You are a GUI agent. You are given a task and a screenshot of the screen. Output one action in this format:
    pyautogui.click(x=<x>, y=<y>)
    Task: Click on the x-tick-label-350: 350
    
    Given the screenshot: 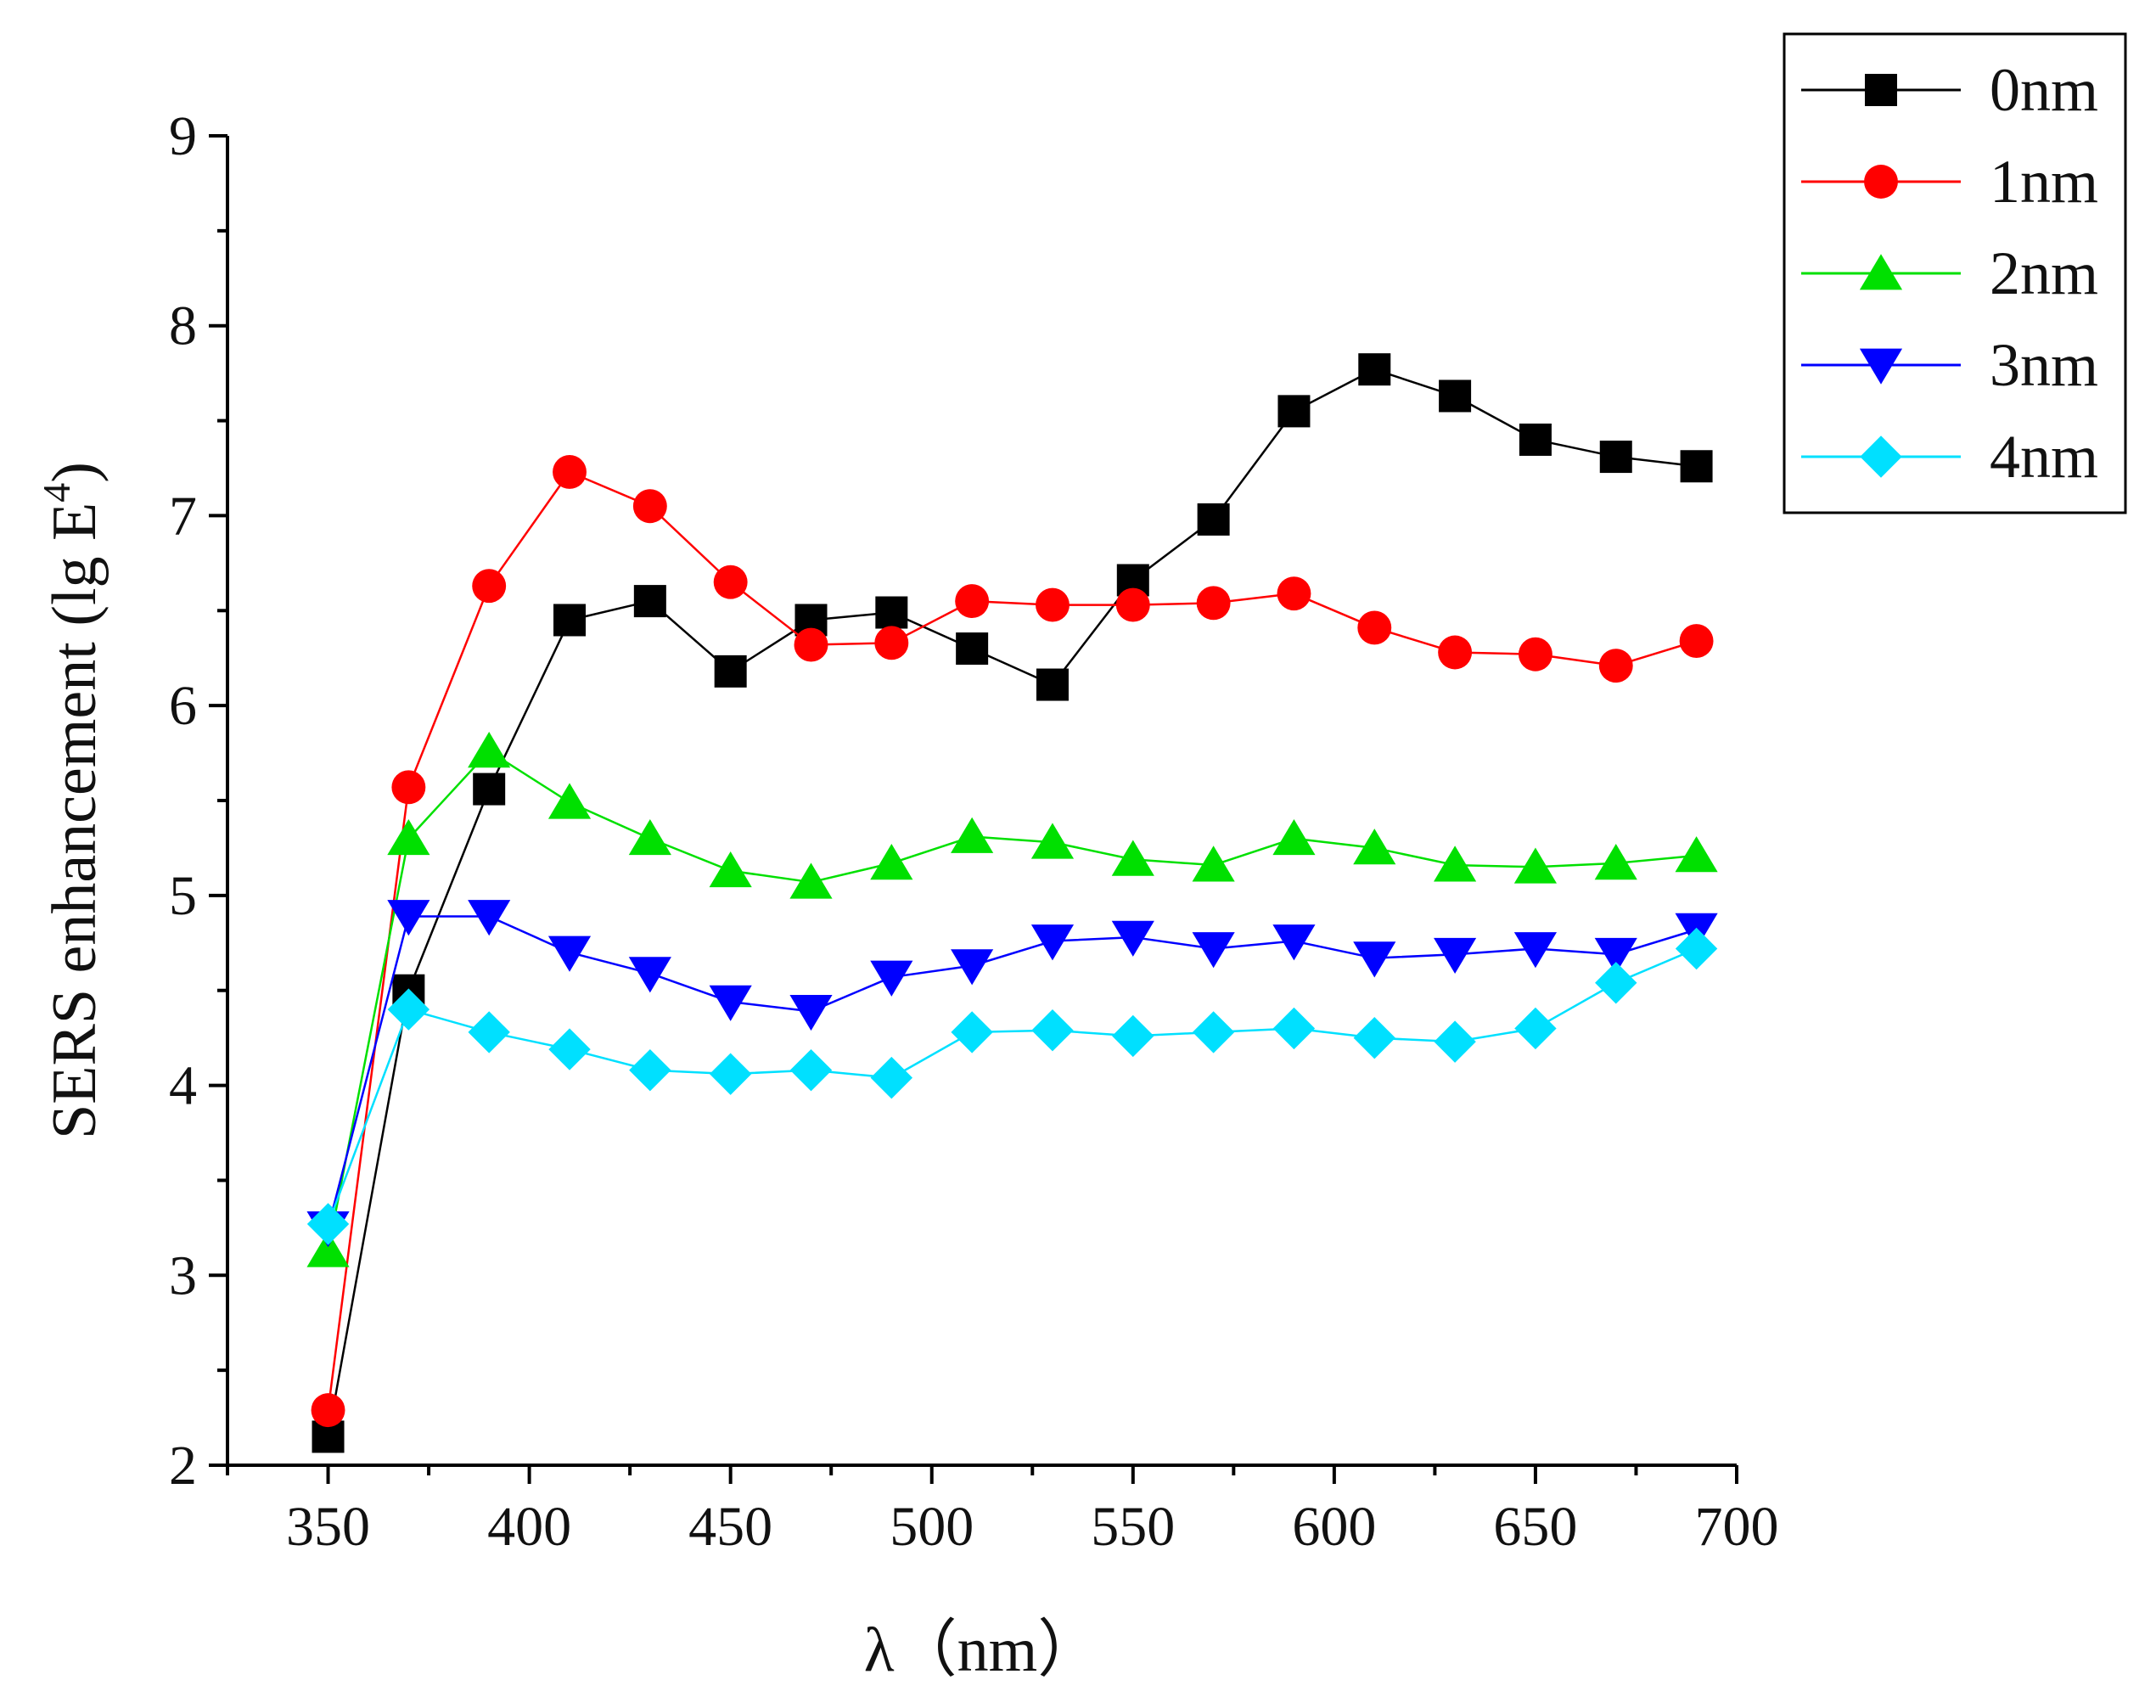 What is the action you would take?
    pyautogui.click(x=328, y=1527)
    